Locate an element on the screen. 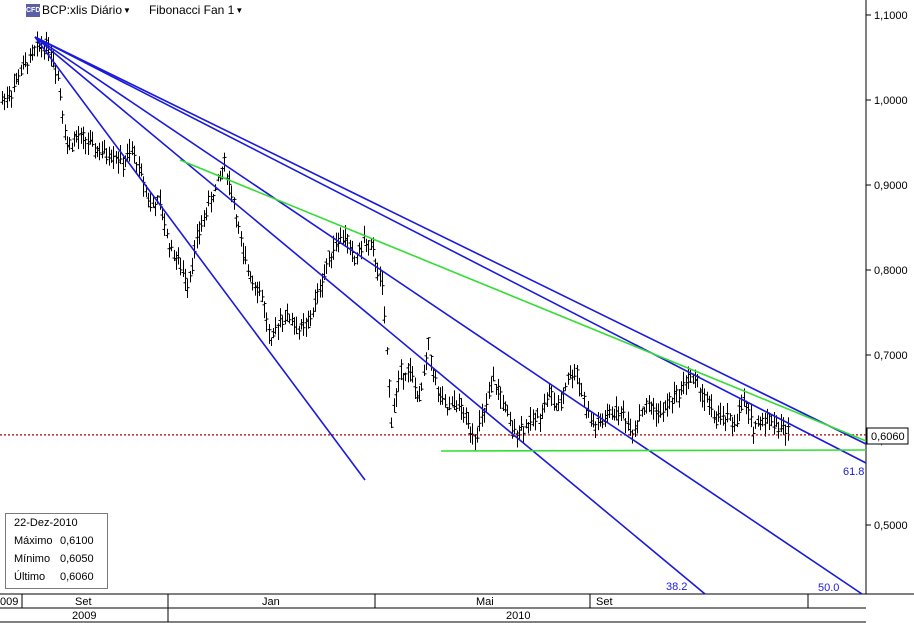 This screenshot has height=623, width=914. study-label: Fibonacci Fan 1 is located at coordinates (191, 10).